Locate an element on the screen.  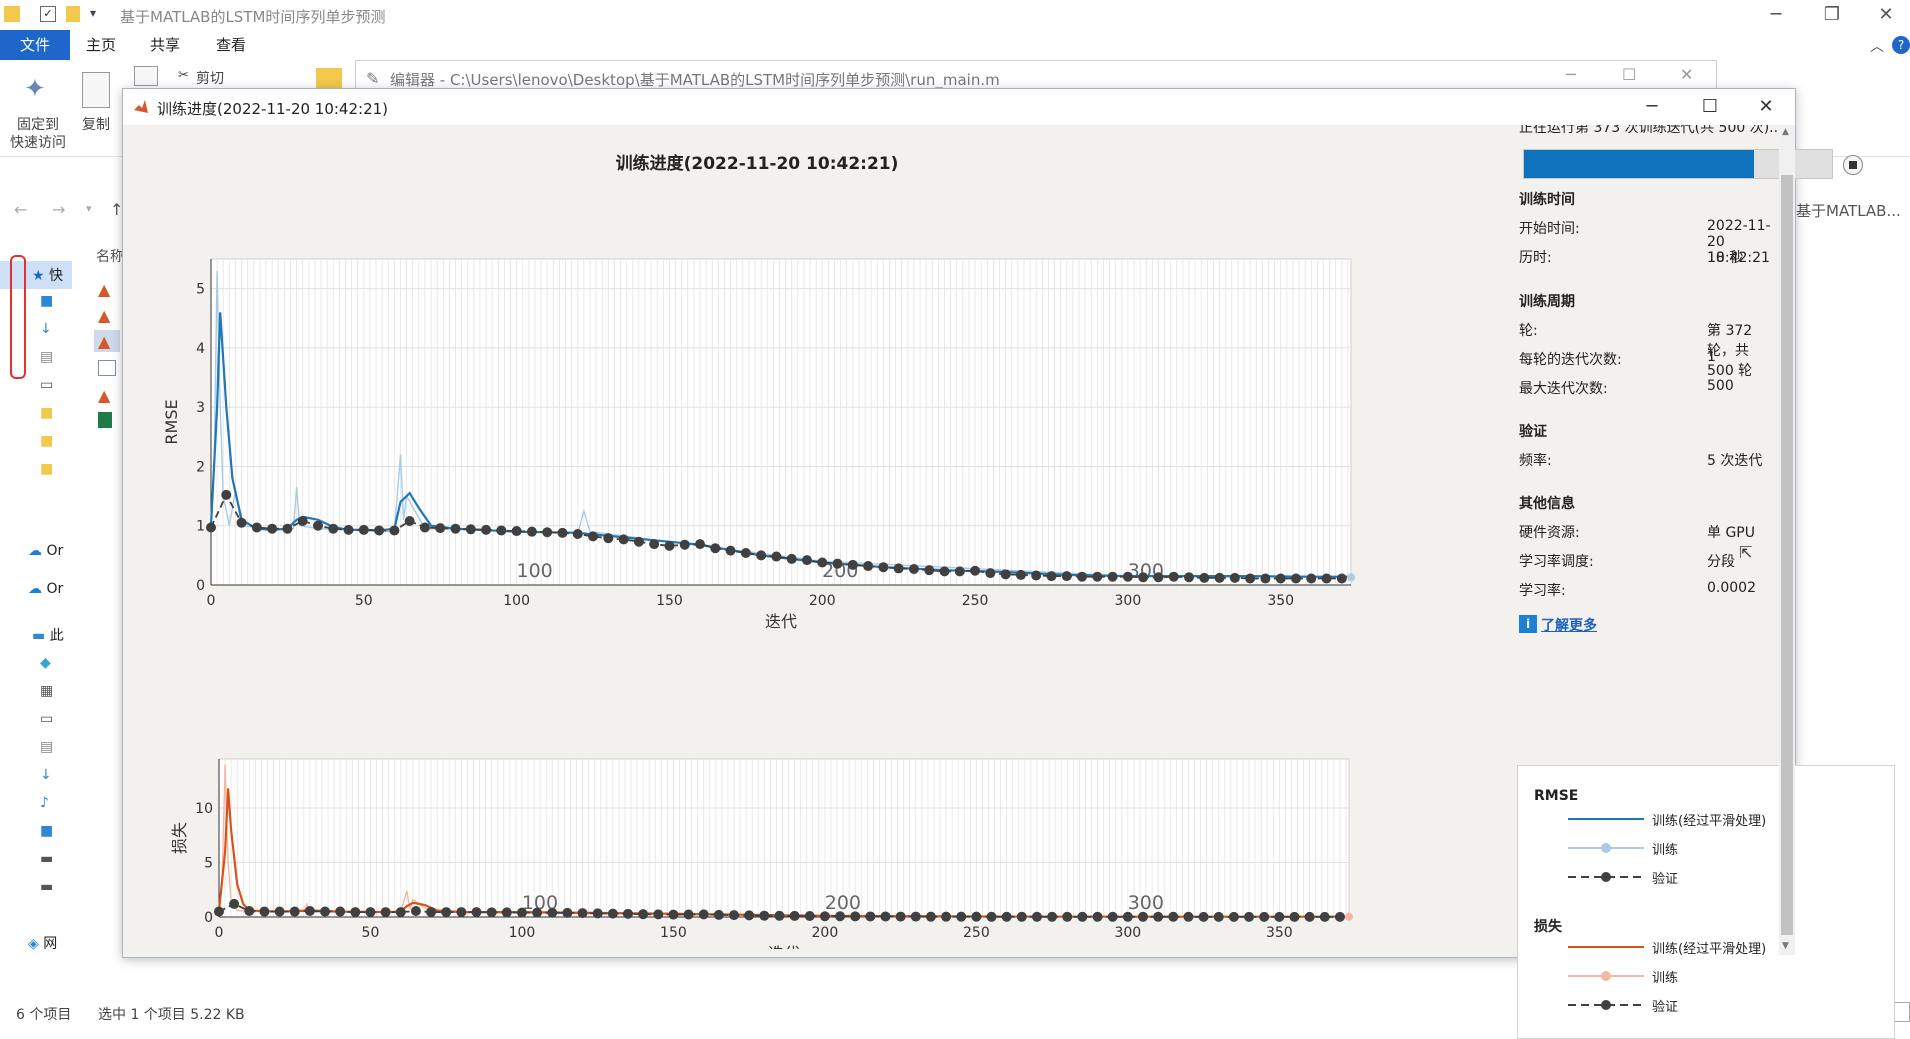
nav-item-videos: ▦ is located at coordinates (70, 697).